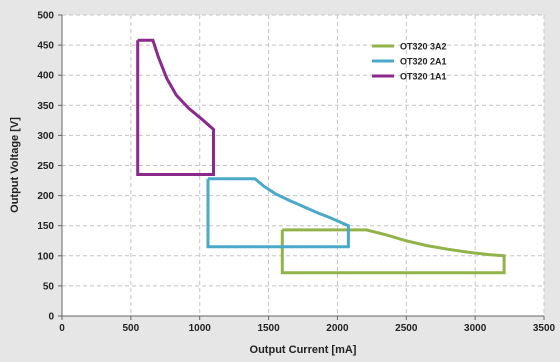 The width and height of the screenshot is (560, 362). I want to click on x-tick-label: 3000, so click(475, 328).